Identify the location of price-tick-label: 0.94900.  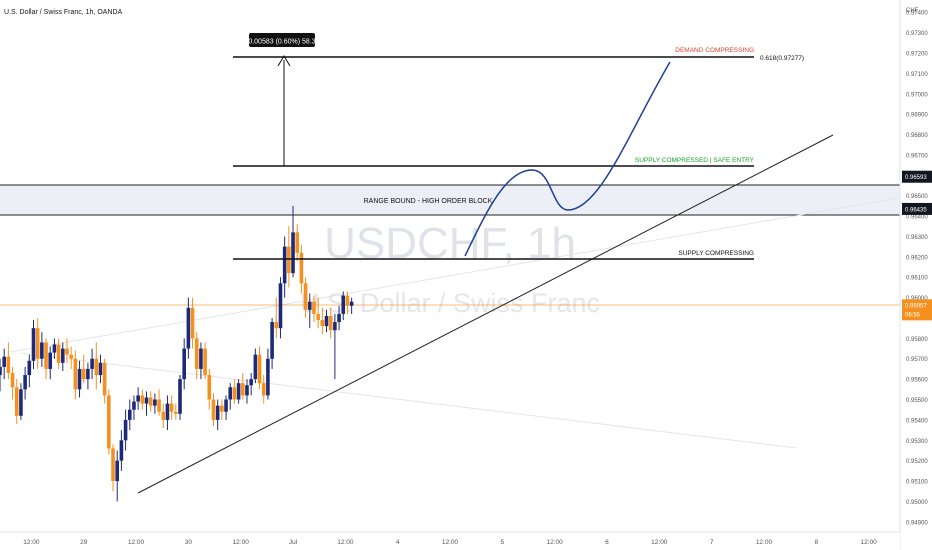
(917, 523).